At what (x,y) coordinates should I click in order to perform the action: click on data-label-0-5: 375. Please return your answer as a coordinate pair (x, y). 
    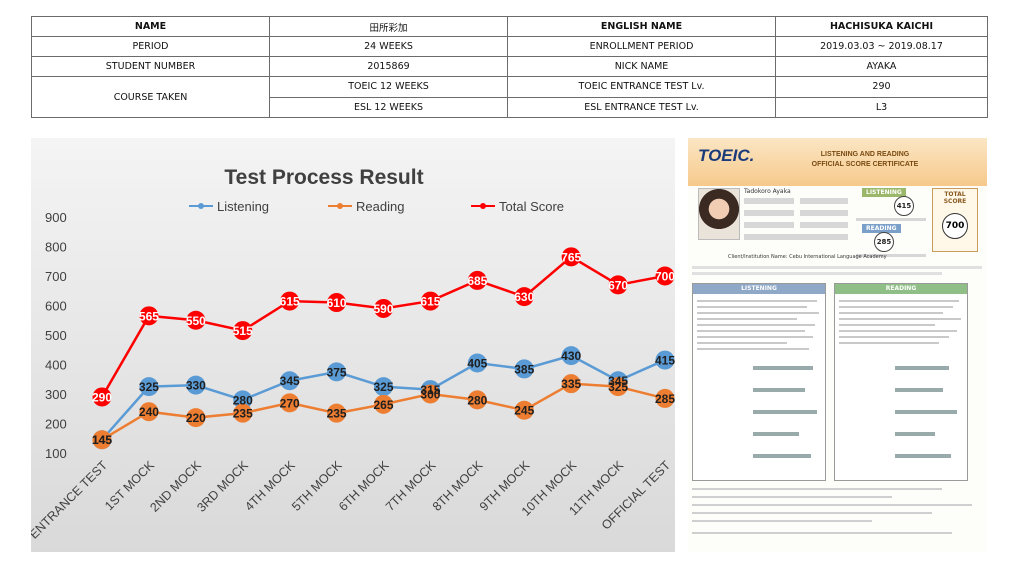
    Looking at the image, I should click on (337, 372).